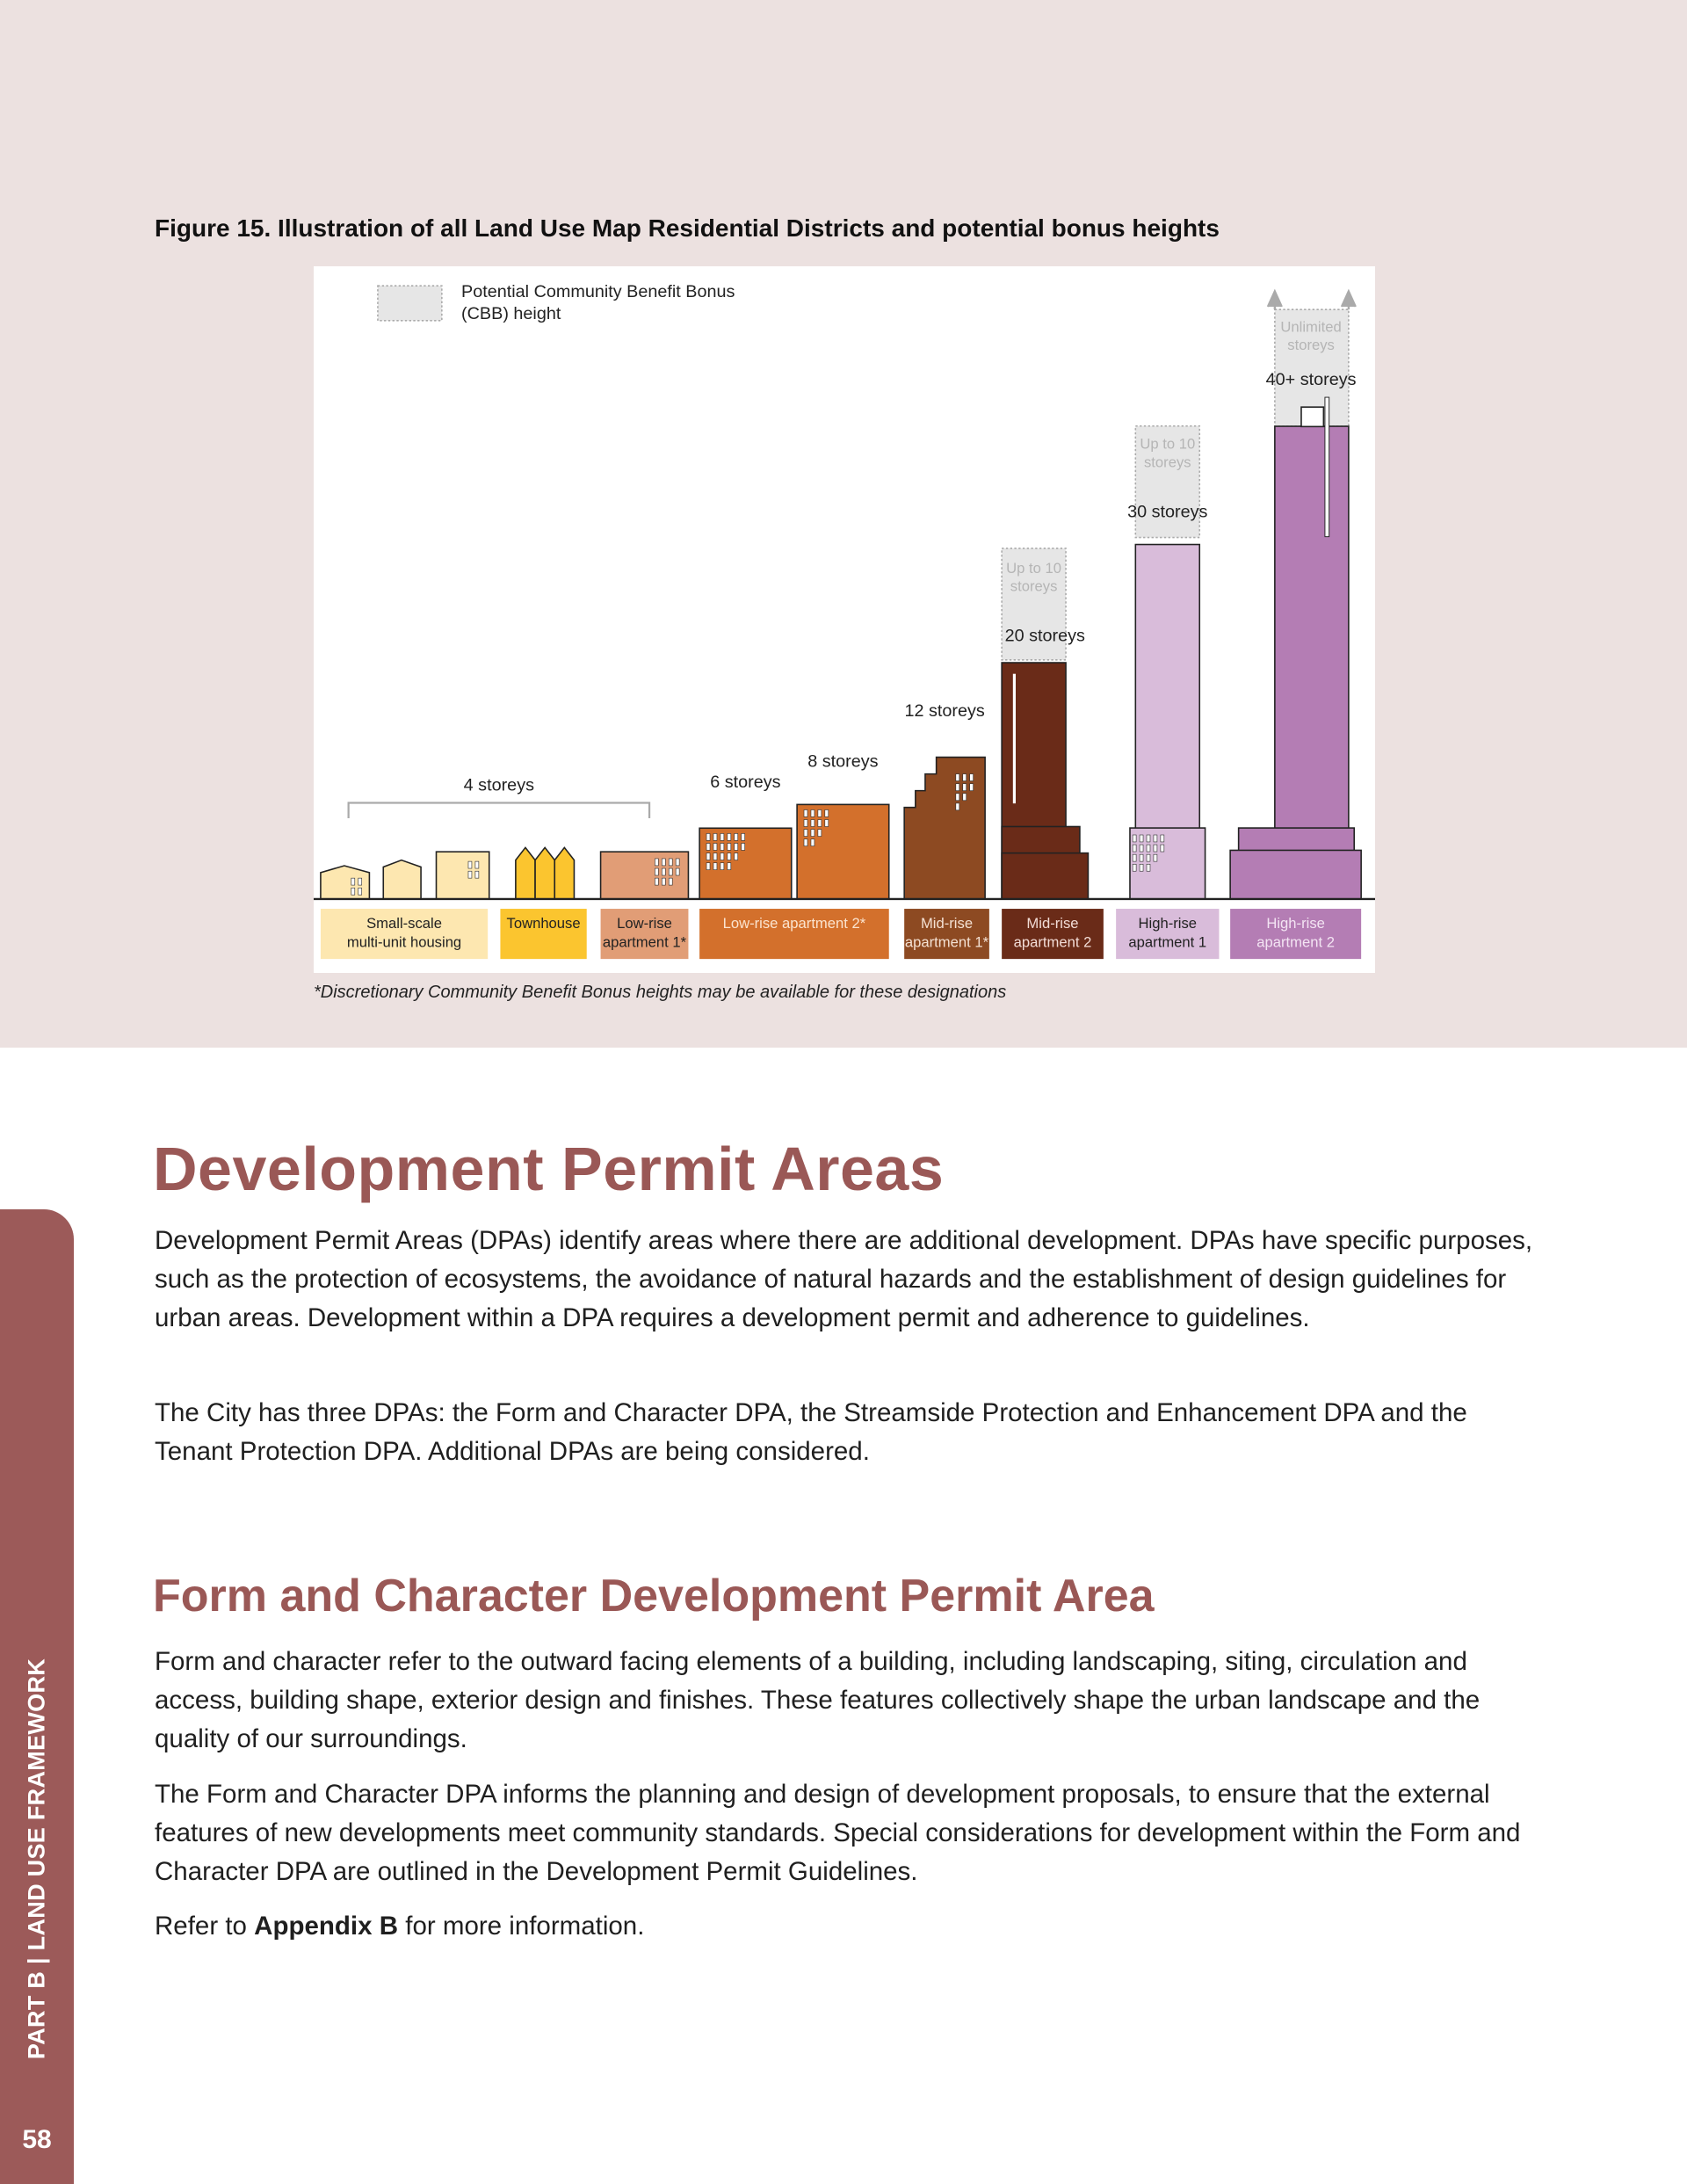 The image size is (1687, 2184). I want to click on bar-high-rise-apartment-2-tower, so click(1312, 662).